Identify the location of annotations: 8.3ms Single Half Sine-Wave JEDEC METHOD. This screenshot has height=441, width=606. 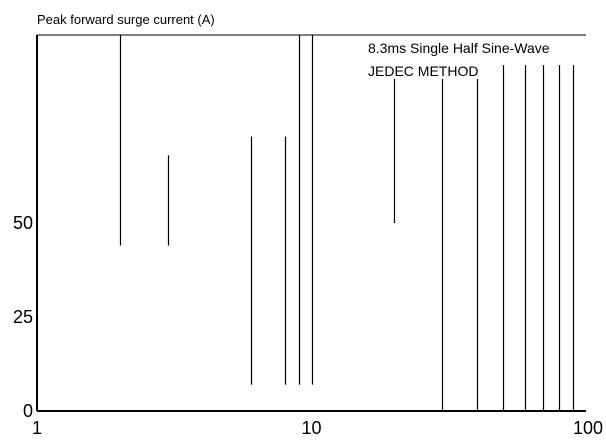
(459, 59).